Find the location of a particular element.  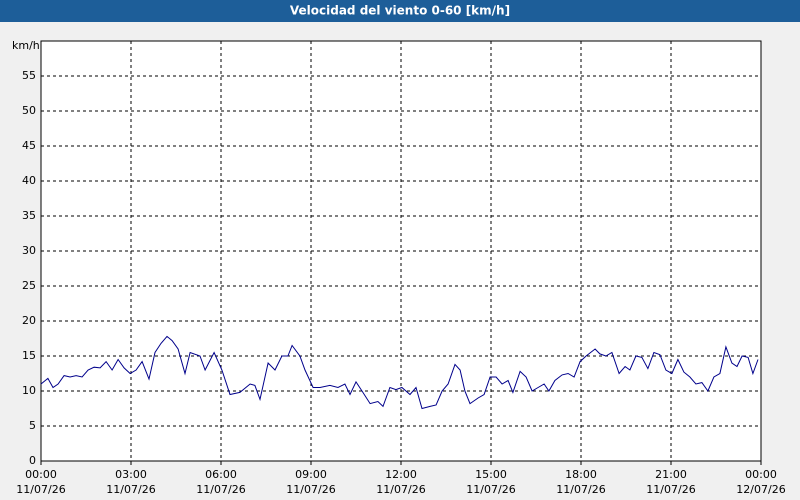

y-tick-label: 55 is located at coordinates (29, 75).